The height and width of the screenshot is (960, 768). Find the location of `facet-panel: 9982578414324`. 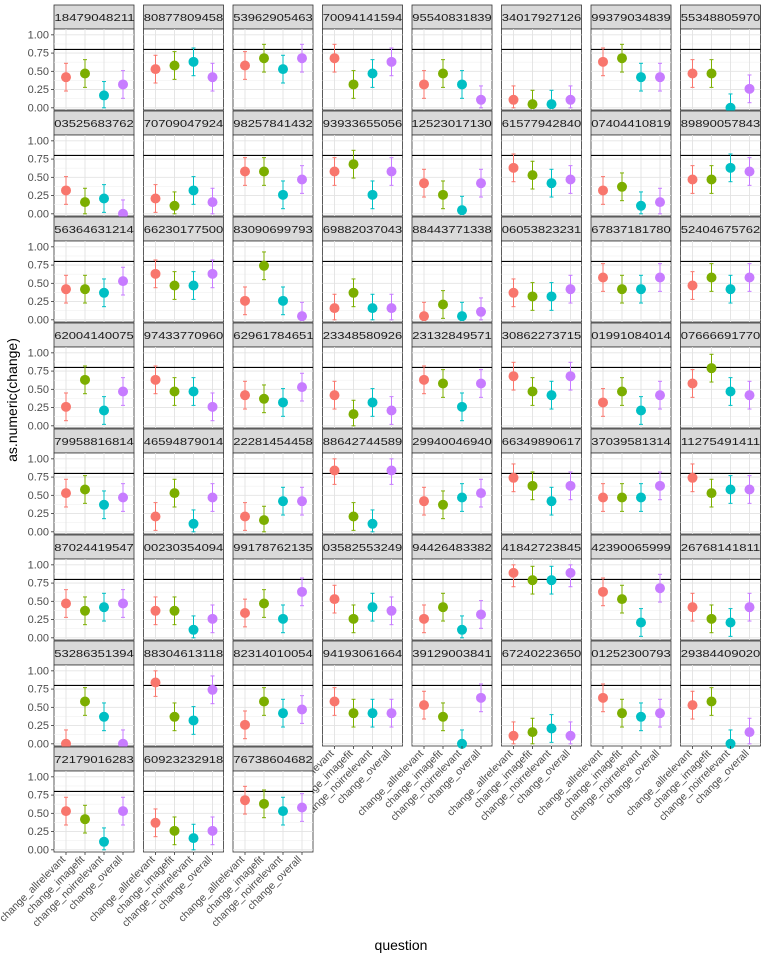

facet-panel: 9982578414324 is located at coordinates (273, 163).